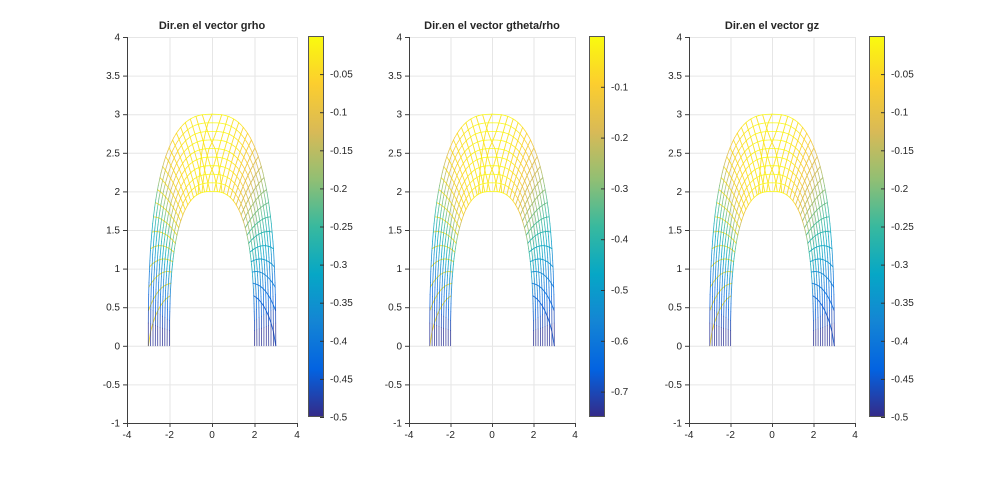  What do you see at coordinates (772, 230) in the screenshot?
I see `subplot-3-arch-mesh` at bounding box center [772, 230].